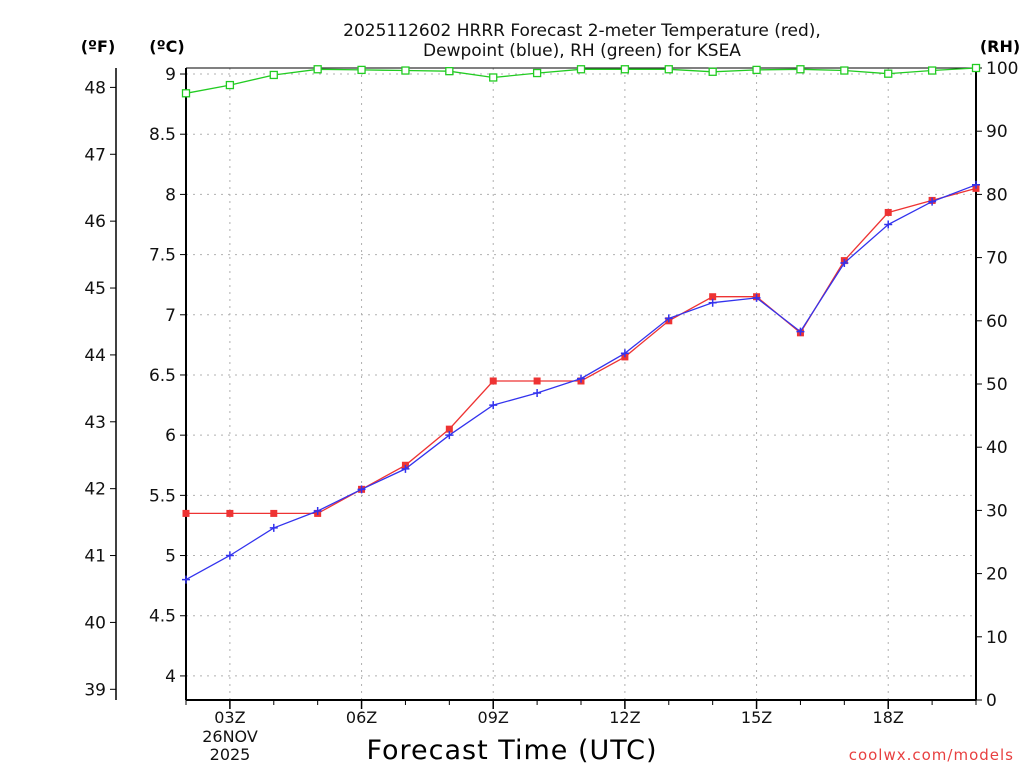  Describe the element at coordinates (95, 557) in the screenshot. I see `fahrenheit-tick-label-2: 41` at that location.